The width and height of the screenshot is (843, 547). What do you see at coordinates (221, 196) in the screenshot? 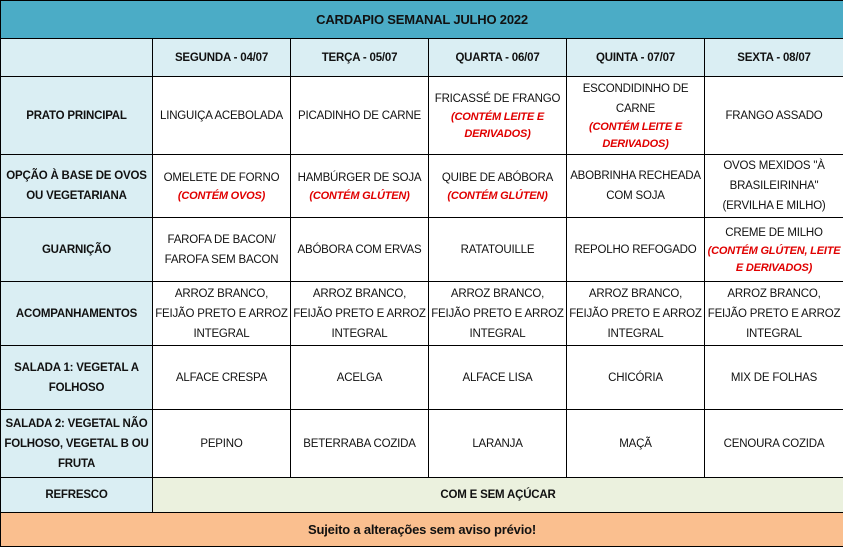
I see `allergen-note: (CONTÉM OVOS)` at bounding box center [221, 196].